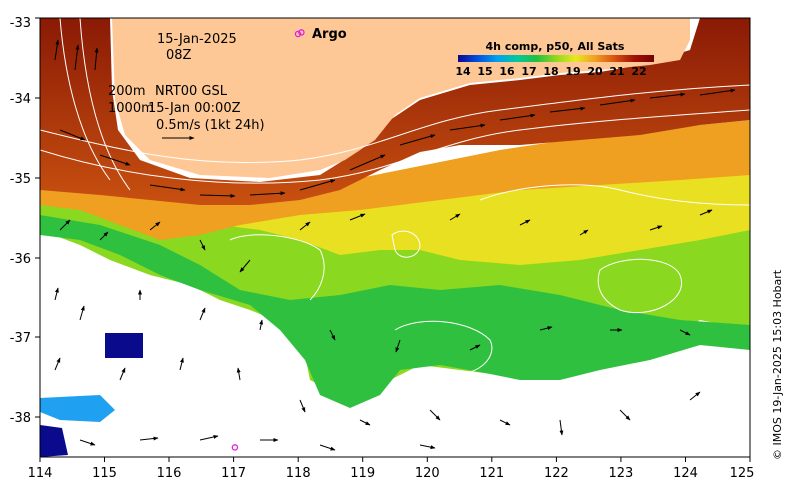 This screenshot has width=791, height=492. What do you see at coordinates (463, 71) in the screenshot?
I see `colorbar-tick: 14` at bounding box center [463, 71].